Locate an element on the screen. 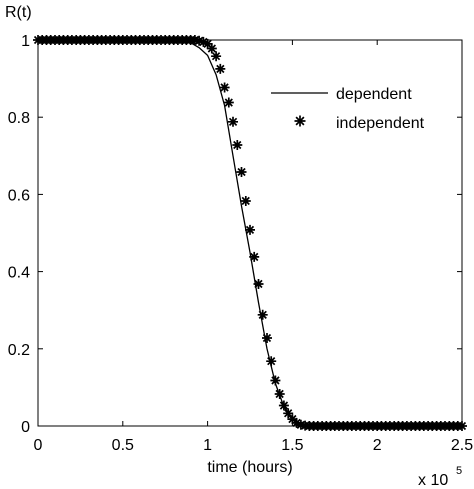 Image resolution: width=474 pixels, height=489 pixels. x-tick-label: 1.5 is located at coordinates (292, 445).